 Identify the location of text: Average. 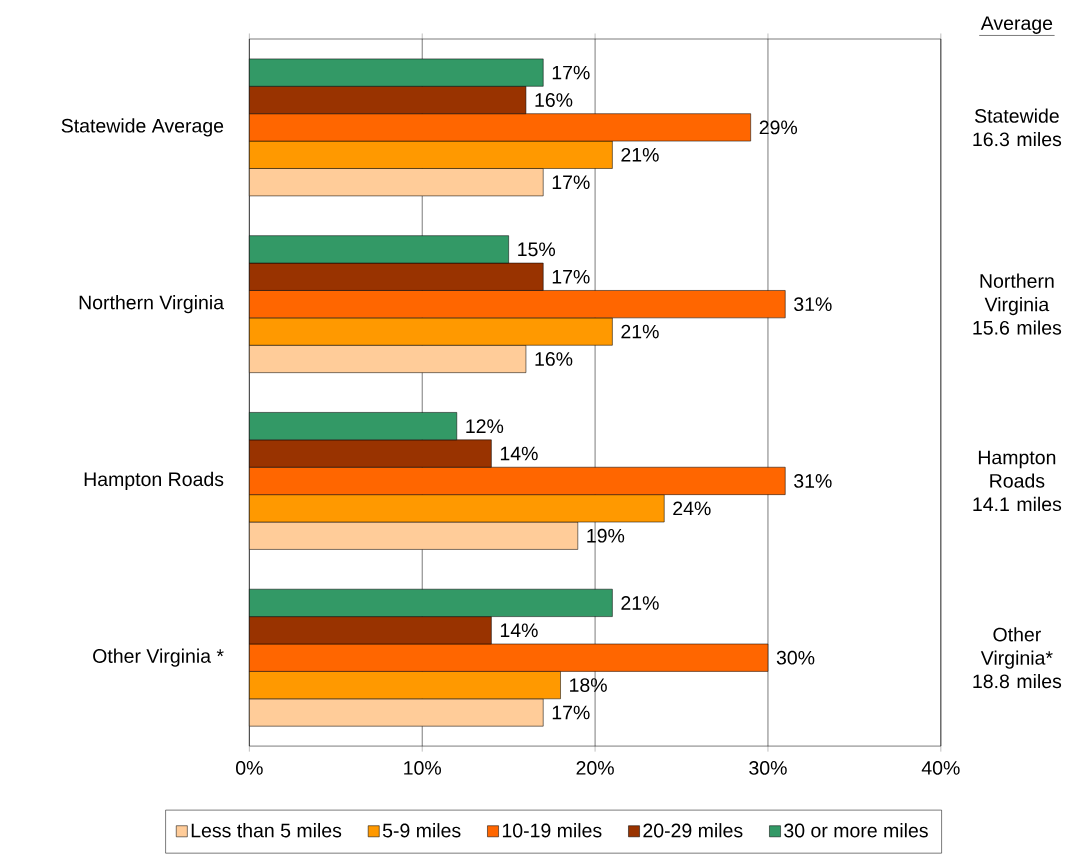
(1016, 25).